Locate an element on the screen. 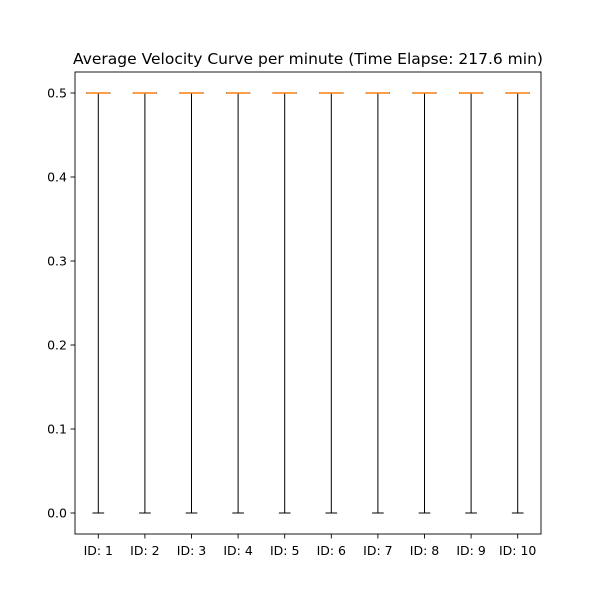  x-tick-label: ID: 9 is located at coordinates (470, 550).